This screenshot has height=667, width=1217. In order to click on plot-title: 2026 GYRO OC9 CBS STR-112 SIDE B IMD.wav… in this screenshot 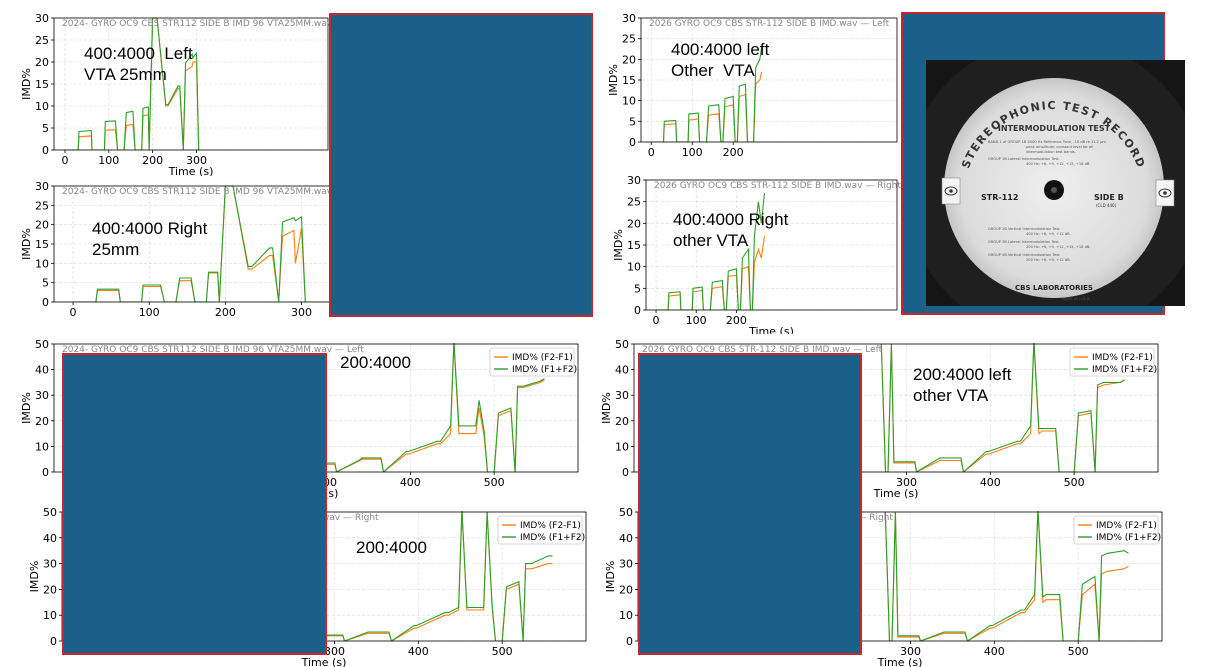, I will do `click(769, 24)`.